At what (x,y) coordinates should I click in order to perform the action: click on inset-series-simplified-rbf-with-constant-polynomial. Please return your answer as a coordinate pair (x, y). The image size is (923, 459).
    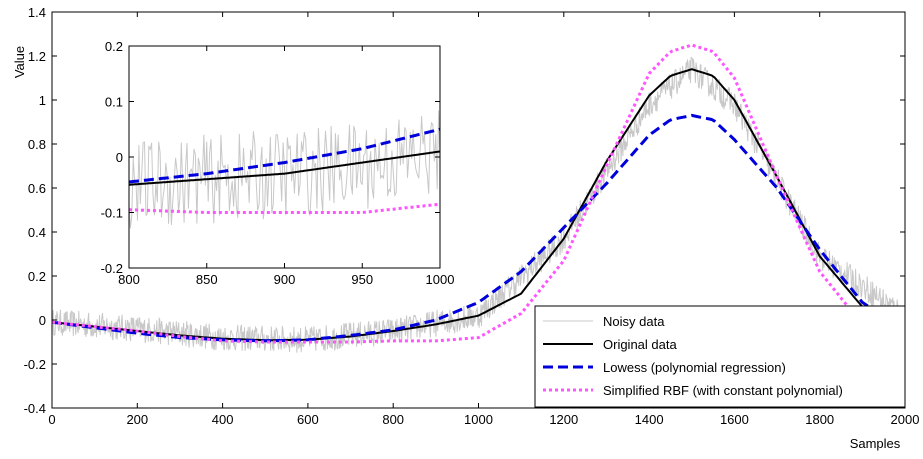
    Looking at the image, I should click on (284, 208).